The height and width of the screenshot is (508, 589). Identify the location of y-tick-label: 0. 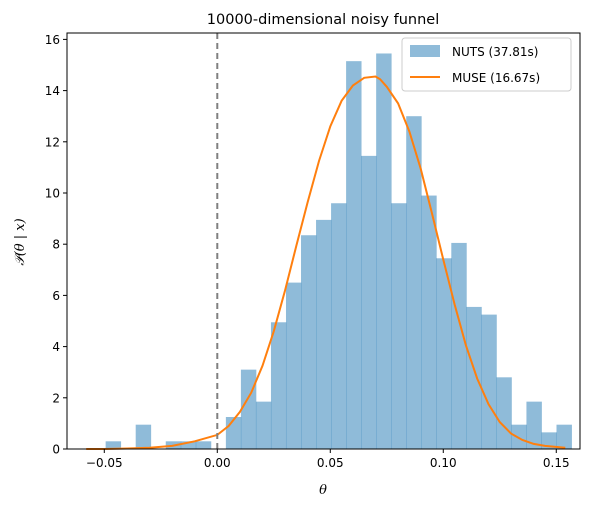
(56, 450).